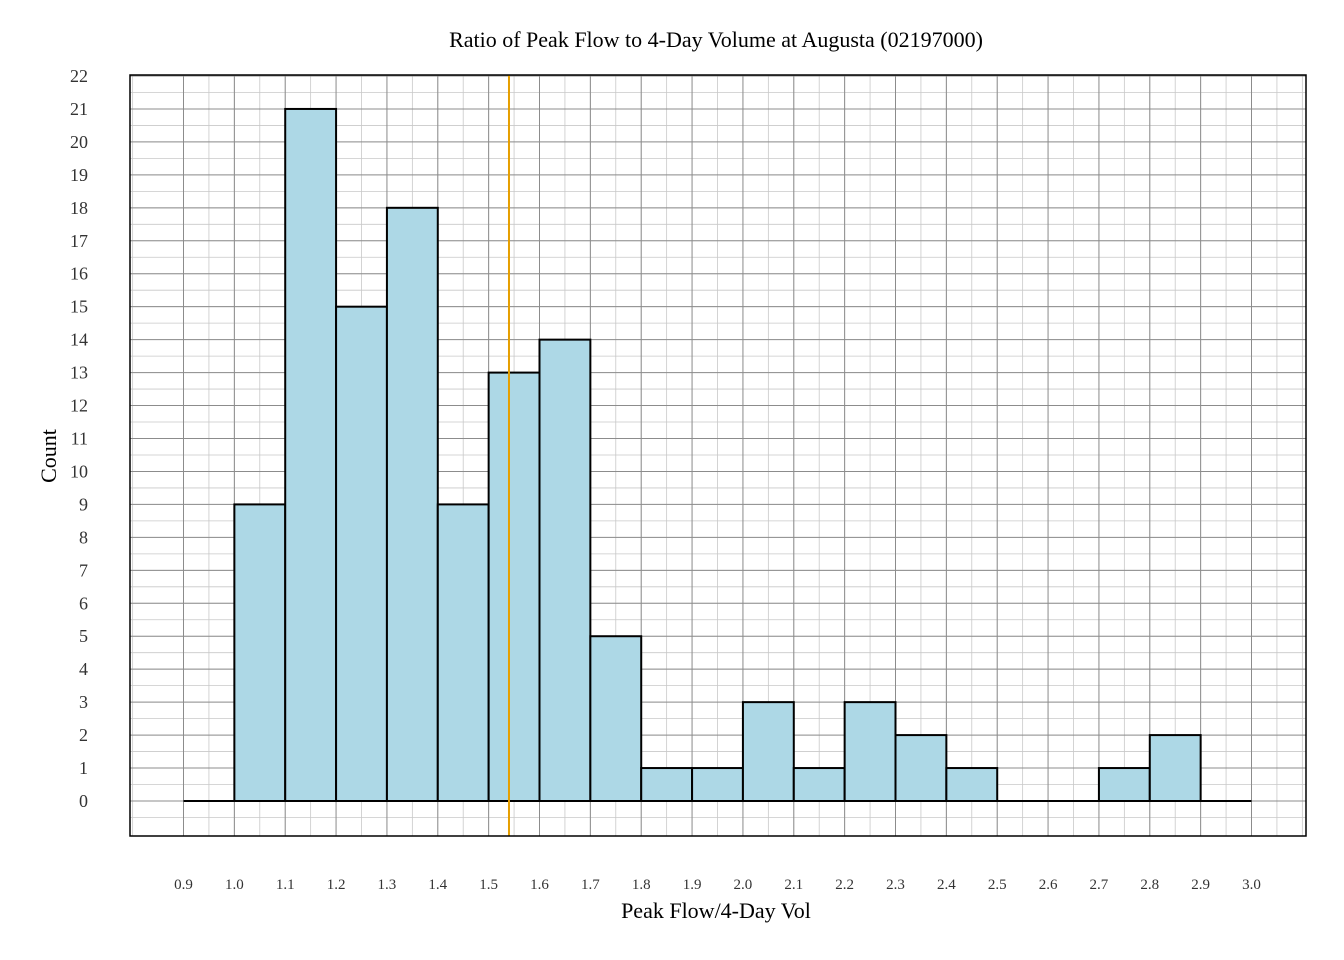  I want to click on y-tick-label: 4, so click(83, 669).